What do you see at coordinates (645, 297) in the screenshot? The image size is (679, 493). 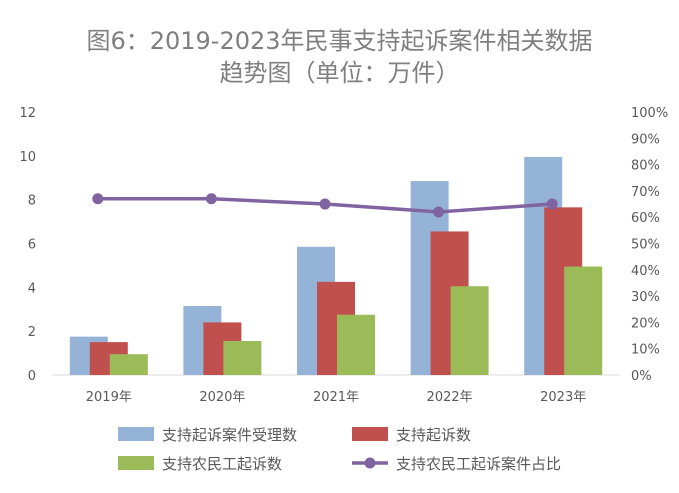 I see `y-right-tick-label: 30%` at bounding box center [645, 297].